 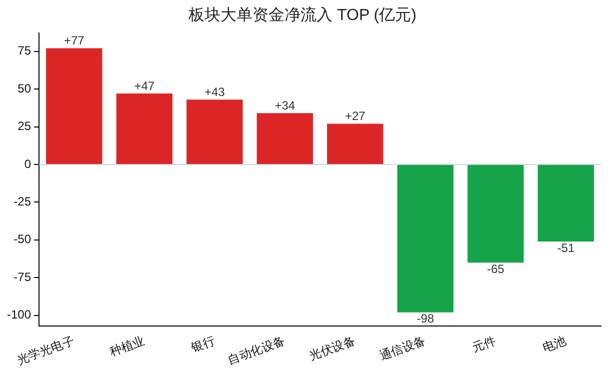 I want to click on y-tick-label: 25, so click(x=25, y=126).